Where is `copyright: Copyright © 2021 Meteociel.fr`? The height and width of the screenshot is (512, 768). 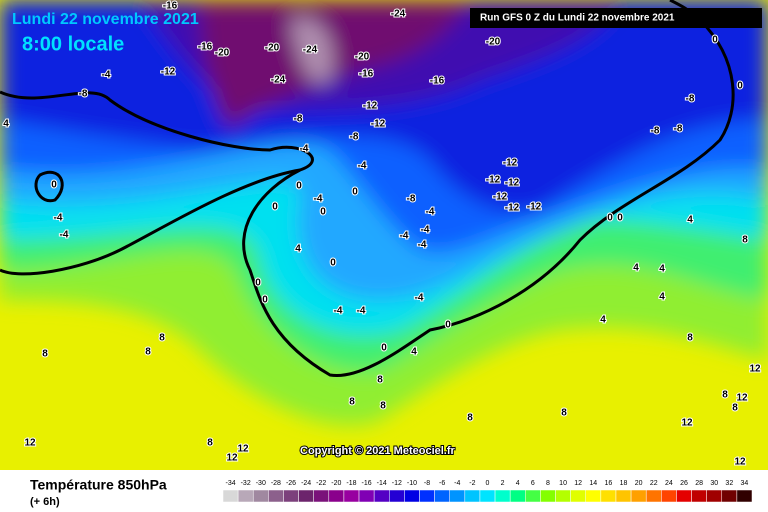 copyright: Copyright © 2021 Meteociel.fr is located at coordinates (378, 451).